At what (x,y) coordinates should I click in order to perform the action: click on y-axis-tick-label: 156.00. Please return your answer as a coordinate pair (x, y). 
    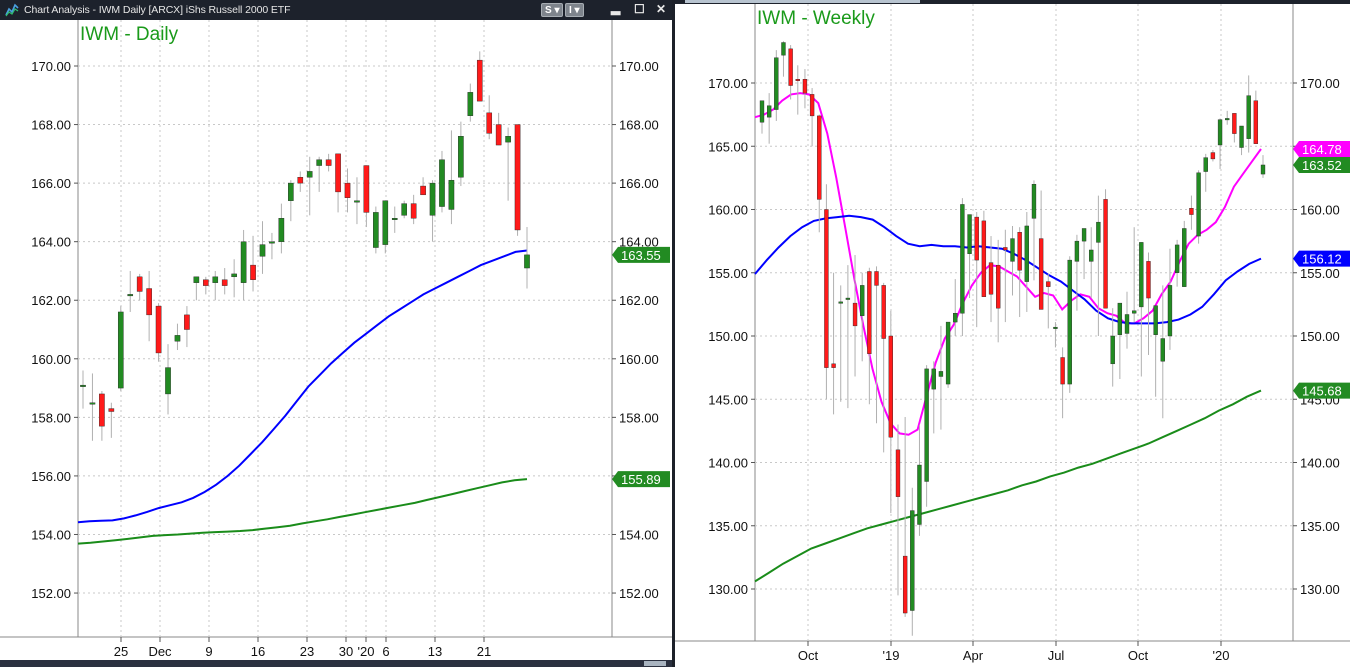
    Looking at the image, I should click on (51, 476).